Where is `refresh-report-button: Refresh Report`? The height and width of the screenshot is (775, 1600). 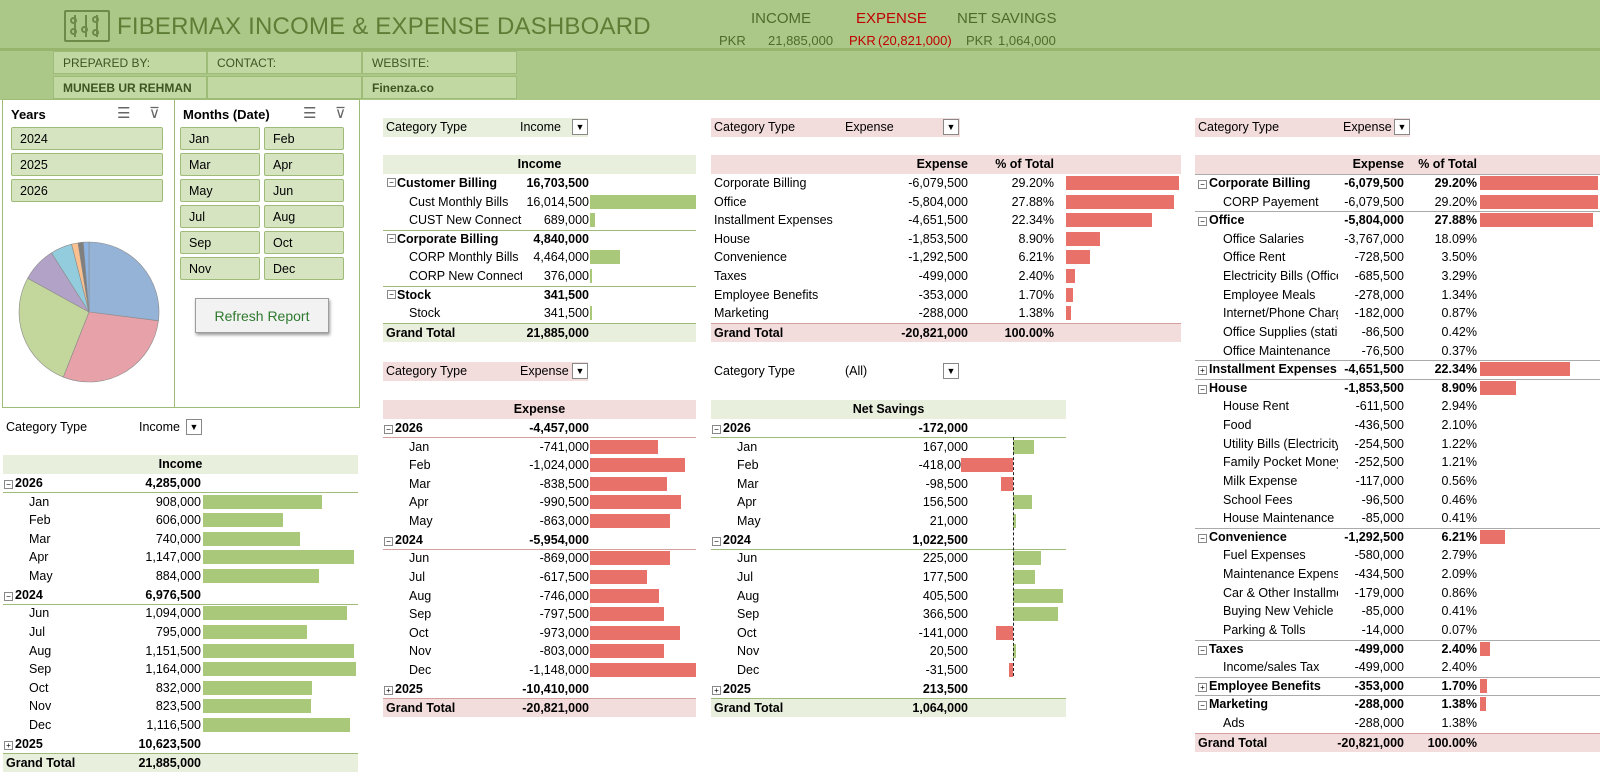 refresh-report-button: Refresh Report is located at coordinates (262, 315).